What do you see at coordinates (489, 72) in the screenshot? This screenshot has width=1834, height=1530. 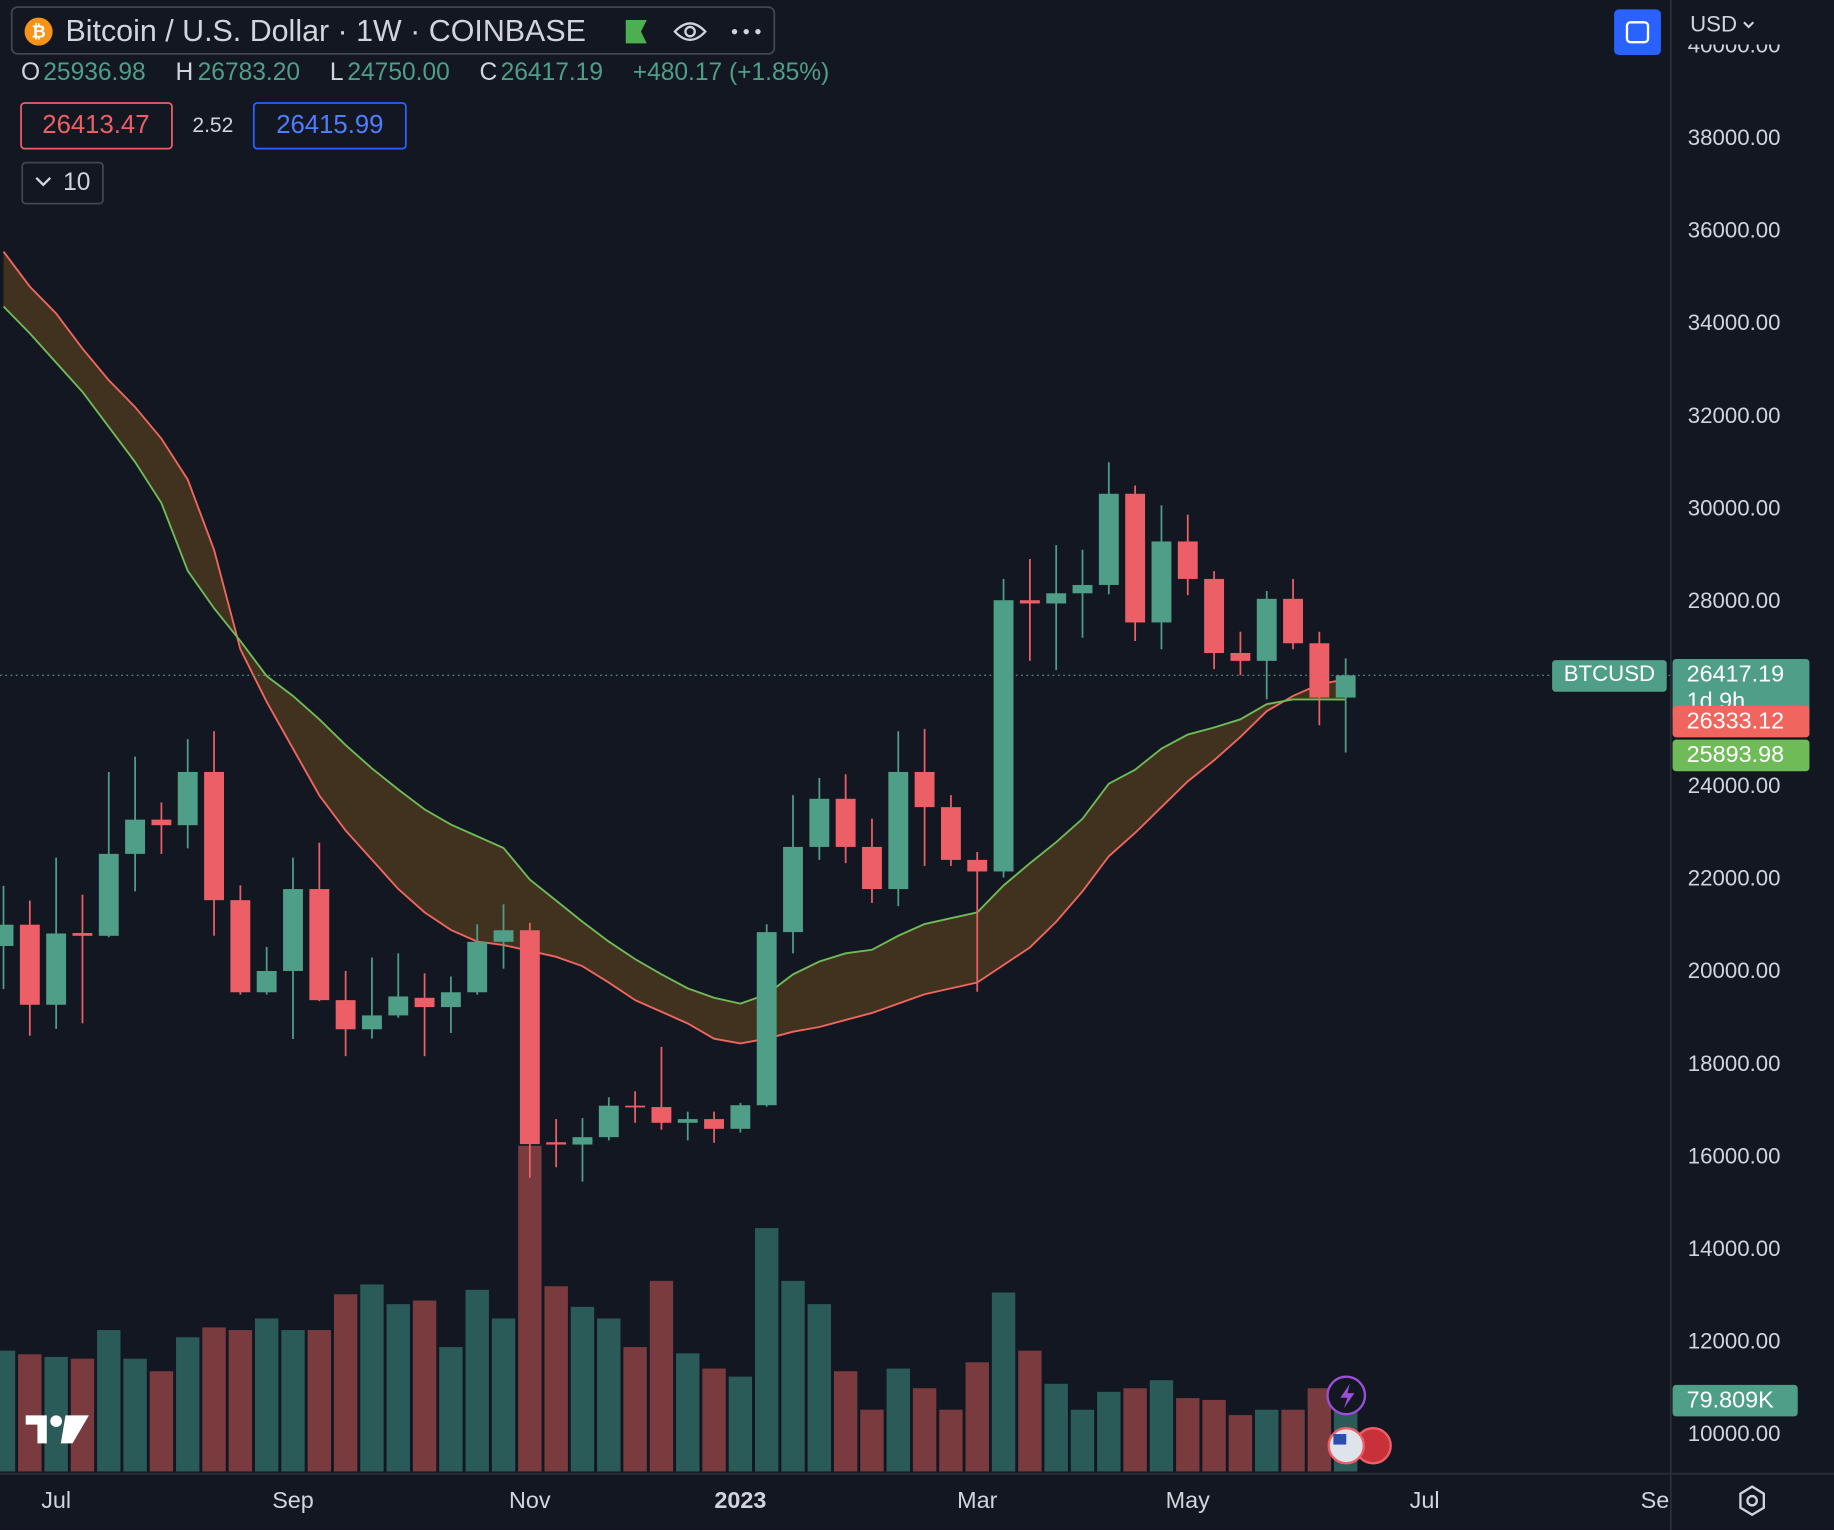 I see `ohlc-letter: C` at bounding box center [489, 72].